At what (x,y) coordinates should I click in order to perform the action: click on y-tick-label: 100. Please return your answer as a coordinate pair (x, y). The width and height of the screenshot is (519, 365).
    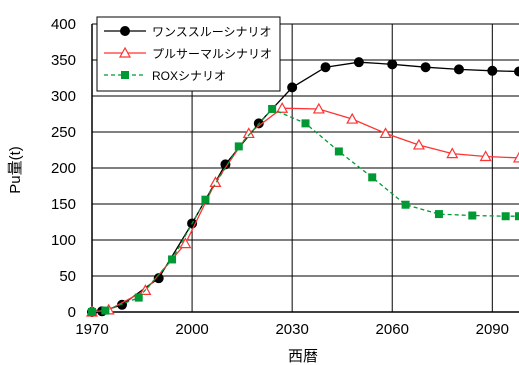
    Looking at the image, I should click on (63, 240).